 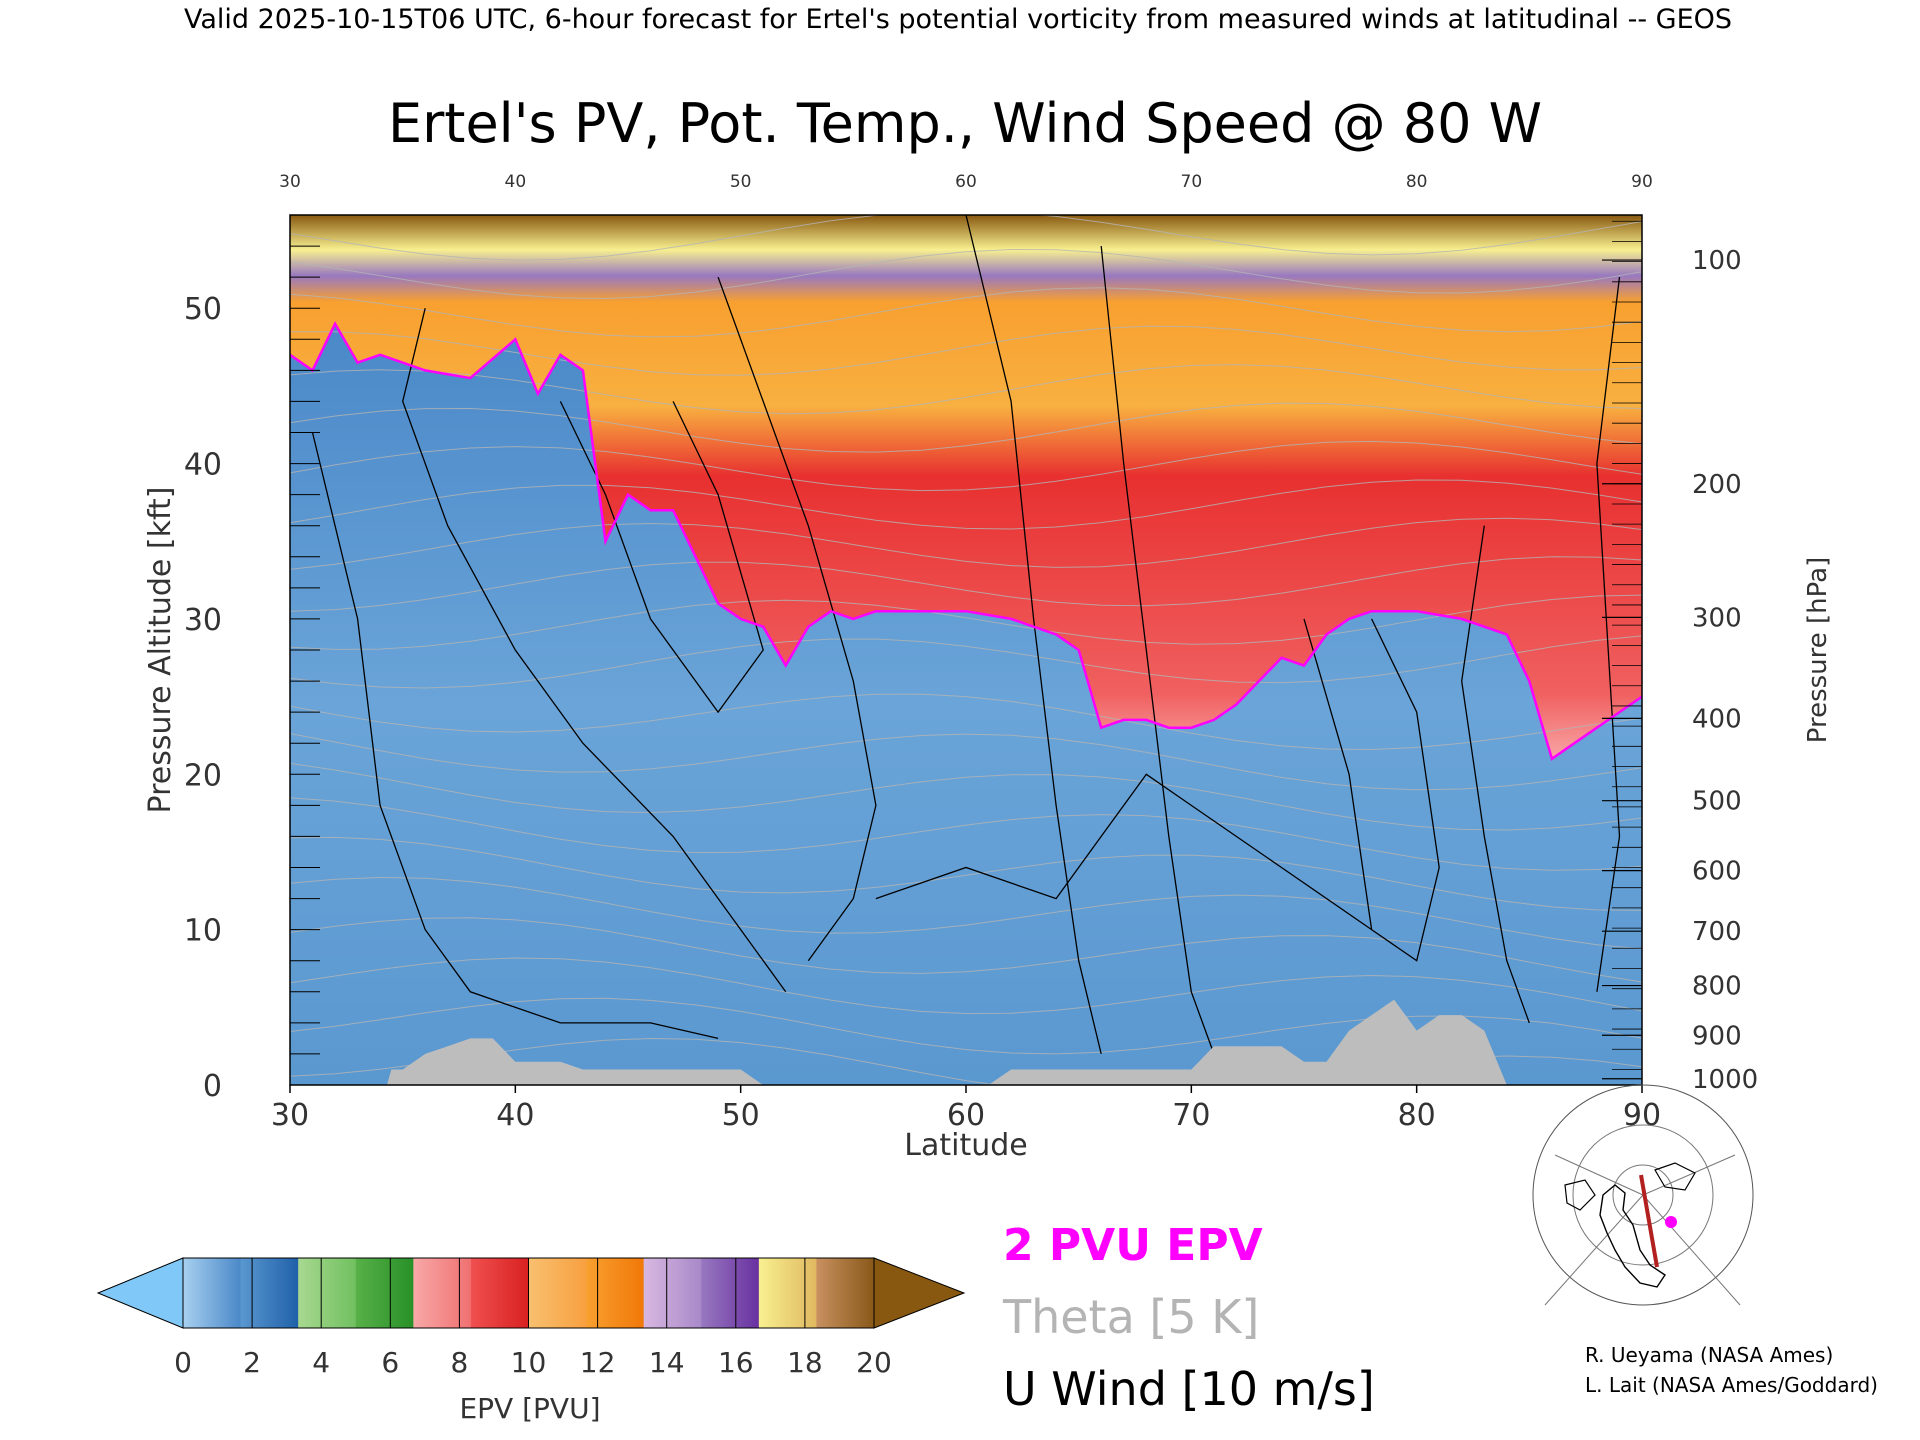 I want to click on colorbar-tick-label: 12, so click(x=598, y=1362).